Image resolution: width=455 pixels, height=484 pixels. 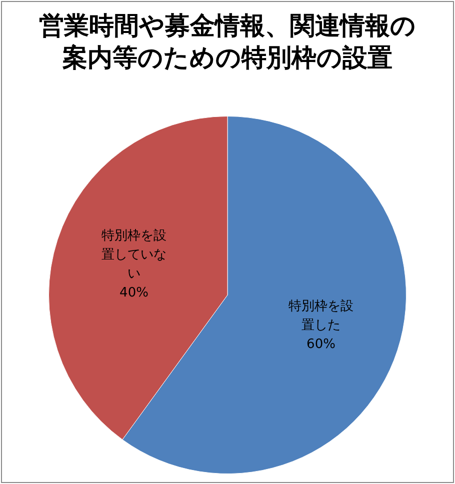 What do you see at coordinates (321, 344) in the screenshot?
I see `data-label: 60%` at bounding box center [321, 344].